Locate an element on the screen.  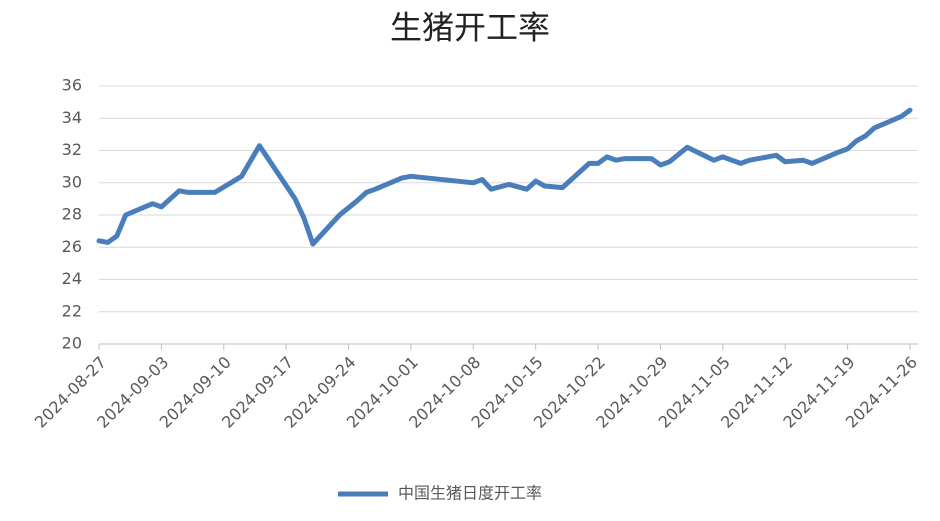
y-tick-label: 24 is located at coordinates (72, 278).